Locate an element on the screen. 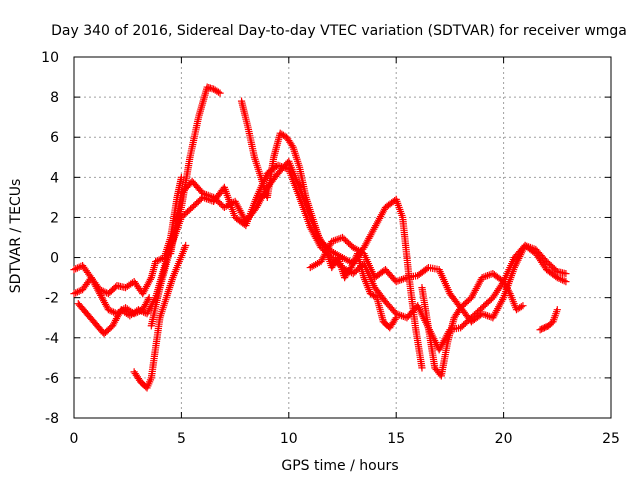  y-tick-label: 2 is located at coordinates (54, 218).